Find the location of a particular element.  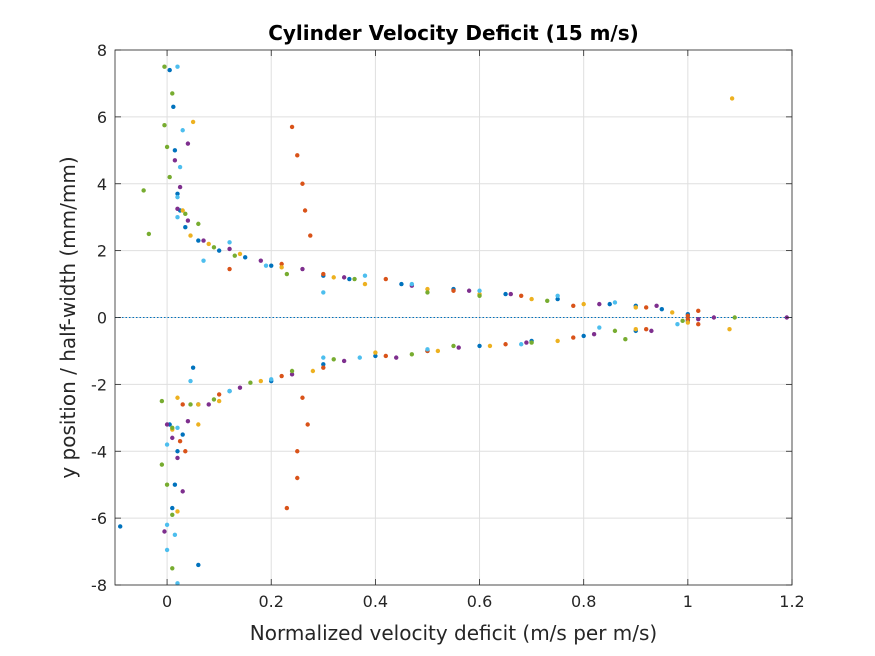

y-tick-label: 0 is located at coordinates (102, 318).